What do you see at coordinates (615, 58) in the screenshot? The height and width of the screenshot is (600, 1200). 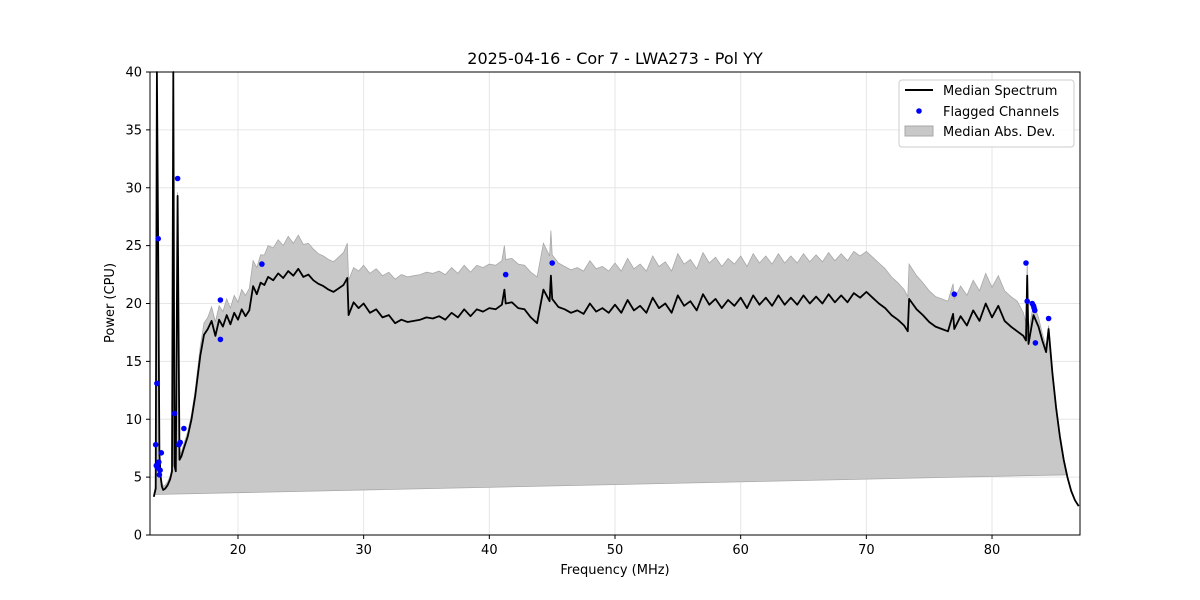 I see `chart-title: 2025-04-16 - Cor 7 - LWA273 - Pol YY` at bounding box center [615, 58].